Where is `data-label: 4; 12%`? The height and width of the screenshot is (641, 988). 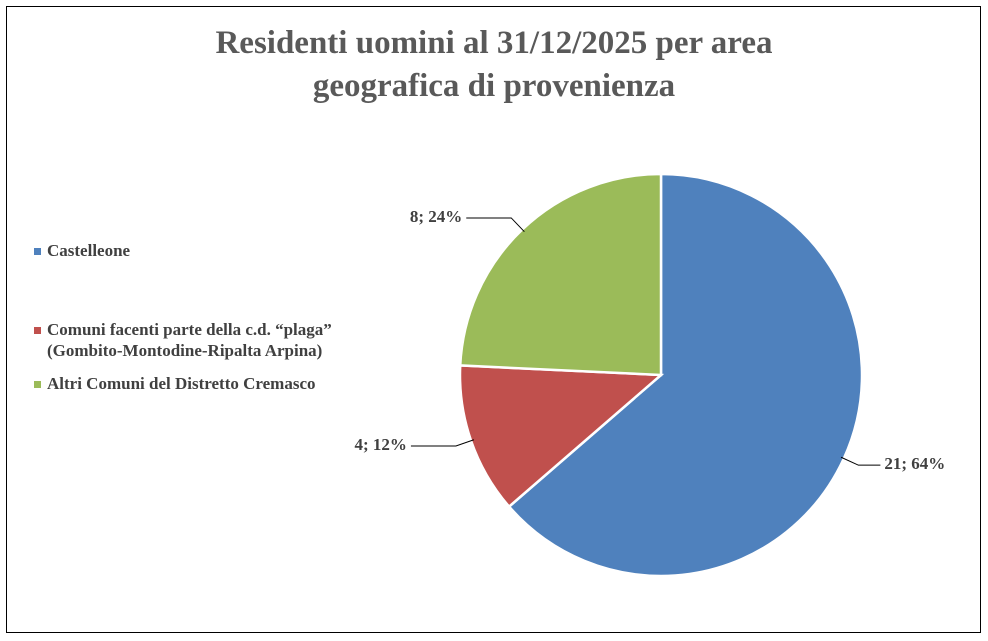 data-label: 4; 12% is located at coordinates (381, 444).